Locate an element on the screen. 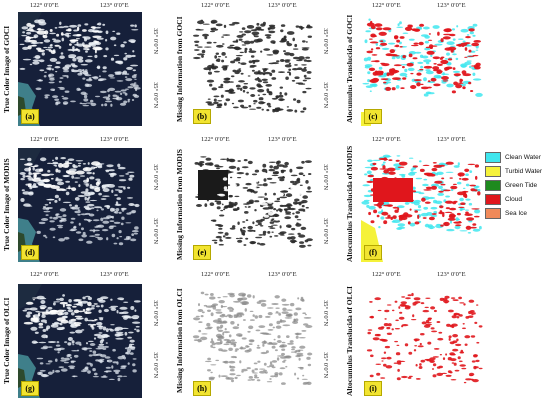 The image size is (550, 406). modis-classification-map: (f) is located at coordinates (423, 205).